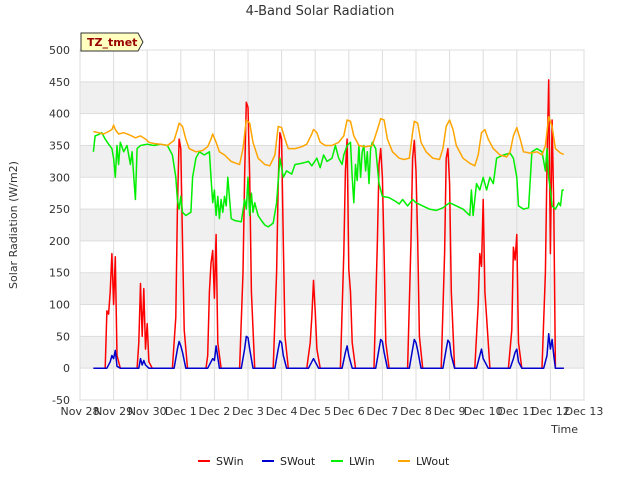 This screenshot has width=640, height=480. What do you see at coordinates (59, 82) in the screenshot?
I see `y-tick-label: 450` at bounding box center [59, 82].